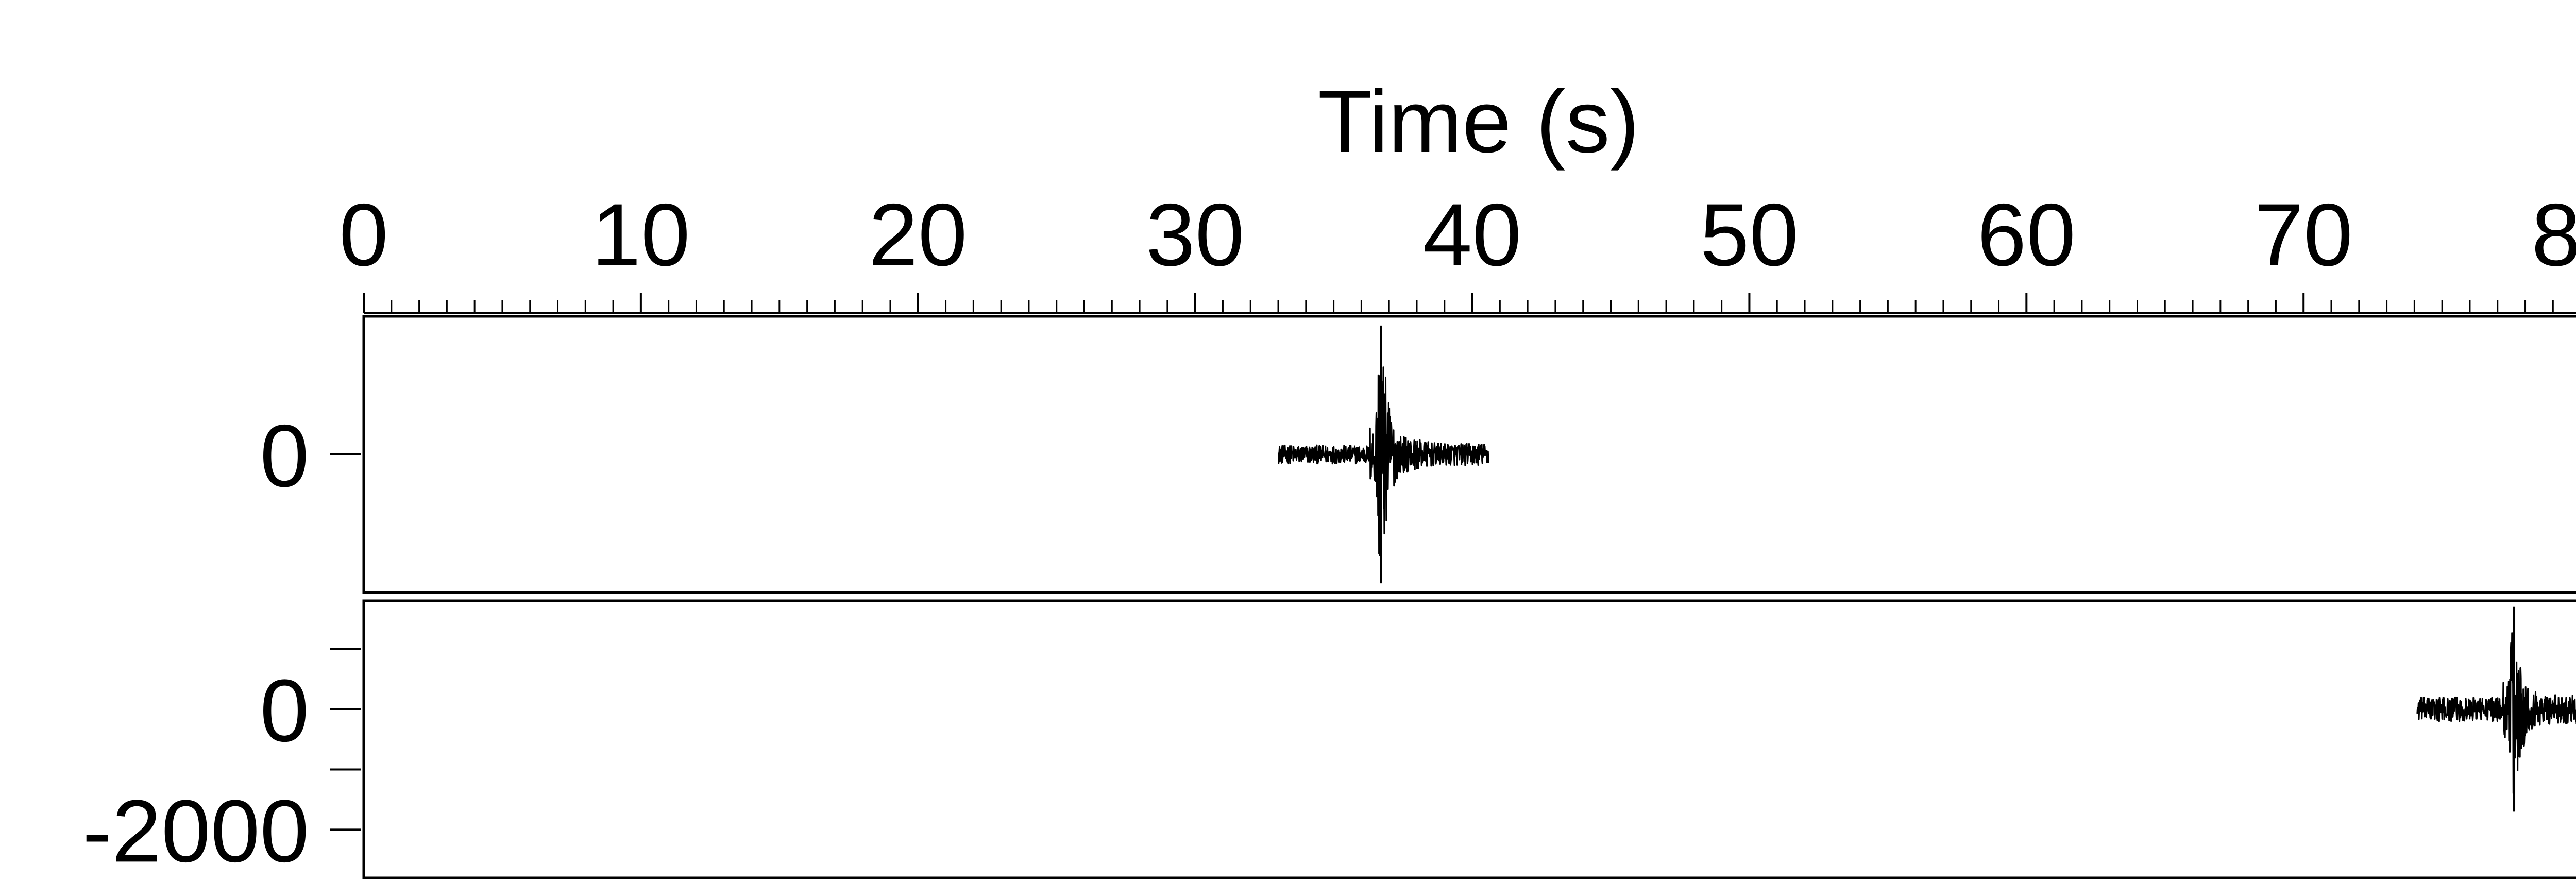  Describe the element at coordinates (640, 234) in the screenshot. I see `x-tick-label: 10` at that location.